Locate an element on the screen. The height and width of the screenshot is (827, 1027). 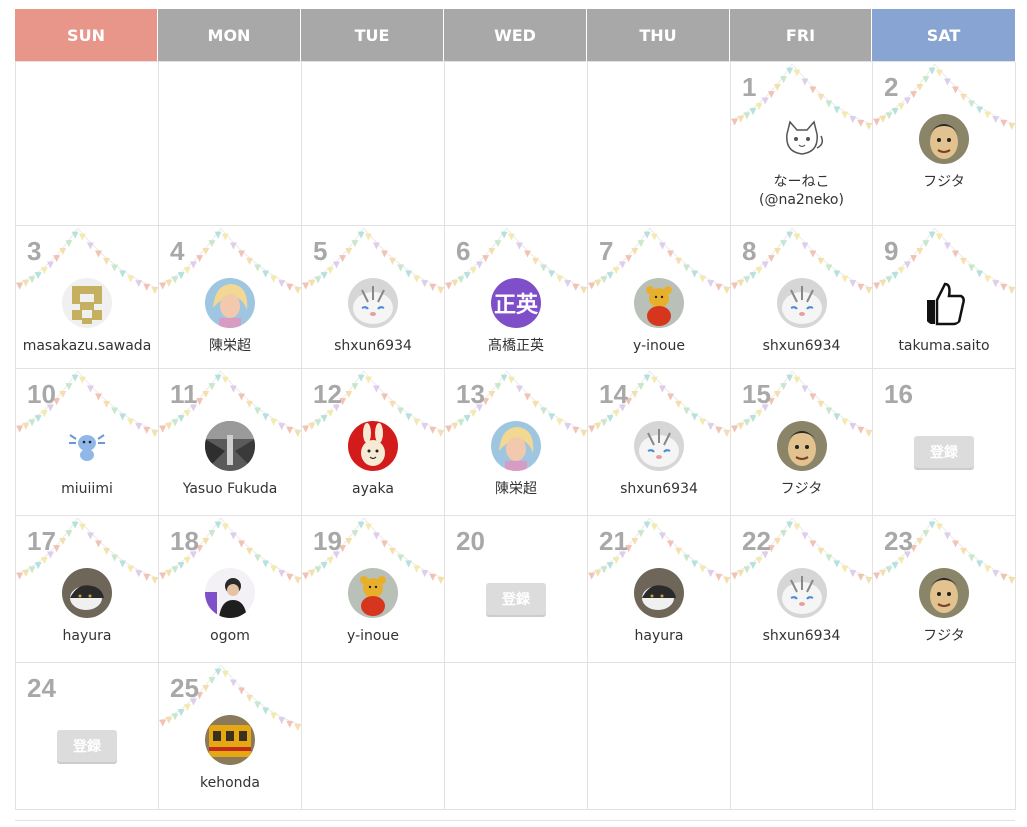
bunting-decoration is located at coordinates (373, 550).